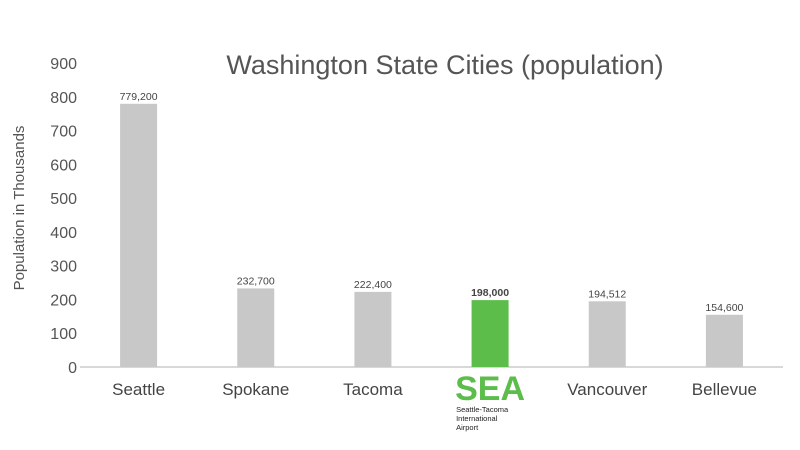  What do you see at coordinates (63, 267) in the screenshot?
I see `y-tick-label: 300` at bounding box center [63, 267].